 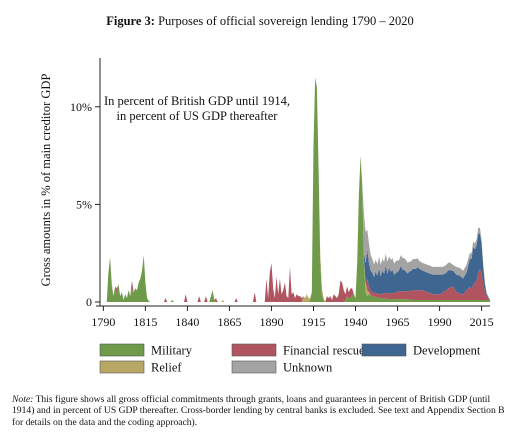 What do you see at coordinates (23, 399) in the screenshot?
I see `note-label: Note:` at bounding box center [23, 399].